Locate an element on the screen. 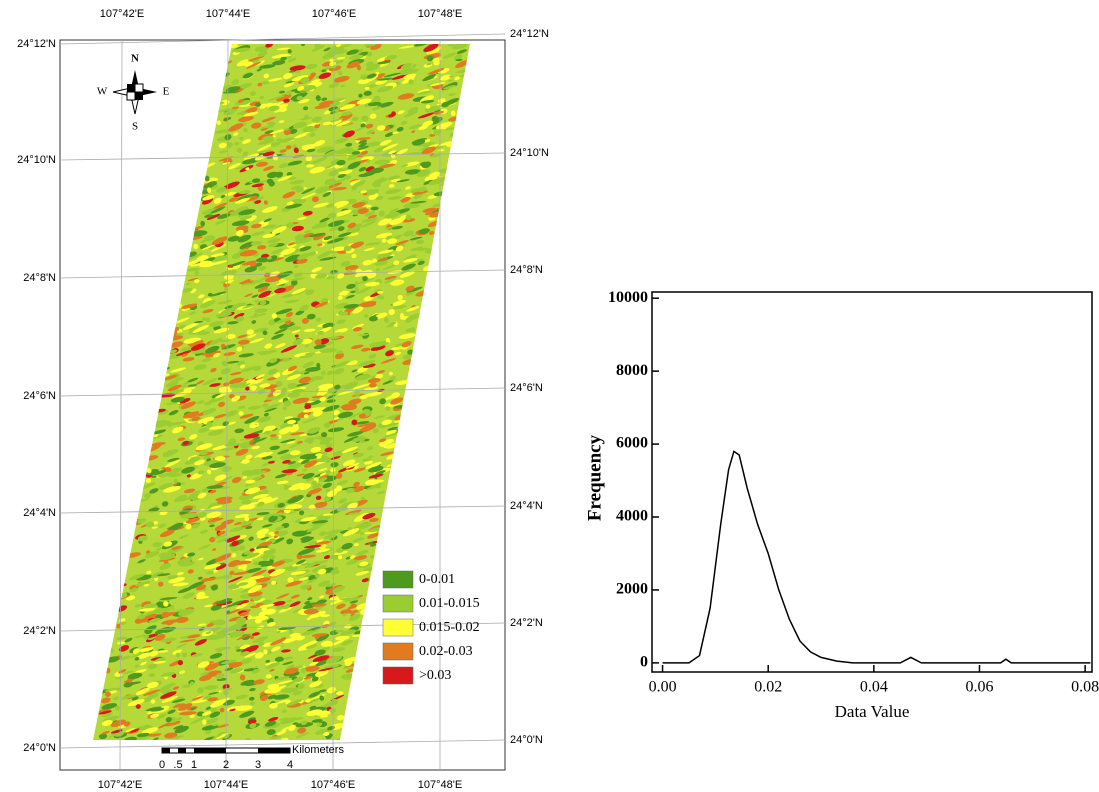 The height and width of the screenshot is (792, 1099). lat-label: 24°2'N is located at coordinates (526, 623).